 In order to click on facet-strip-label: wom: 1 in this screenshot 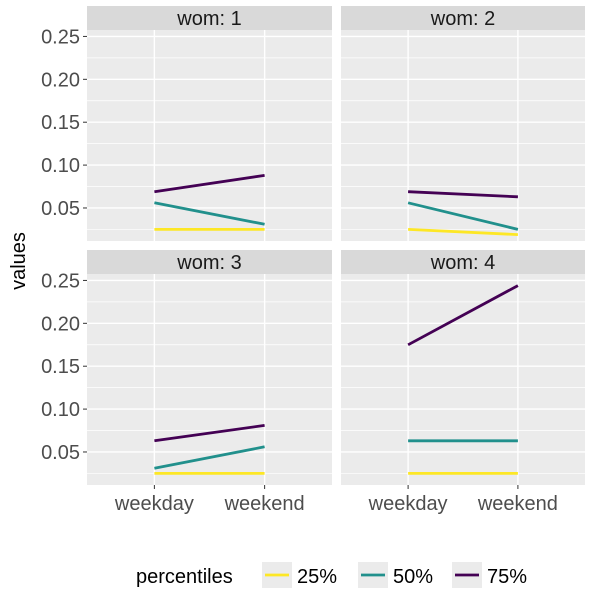, I will do `click(208, 19)`.